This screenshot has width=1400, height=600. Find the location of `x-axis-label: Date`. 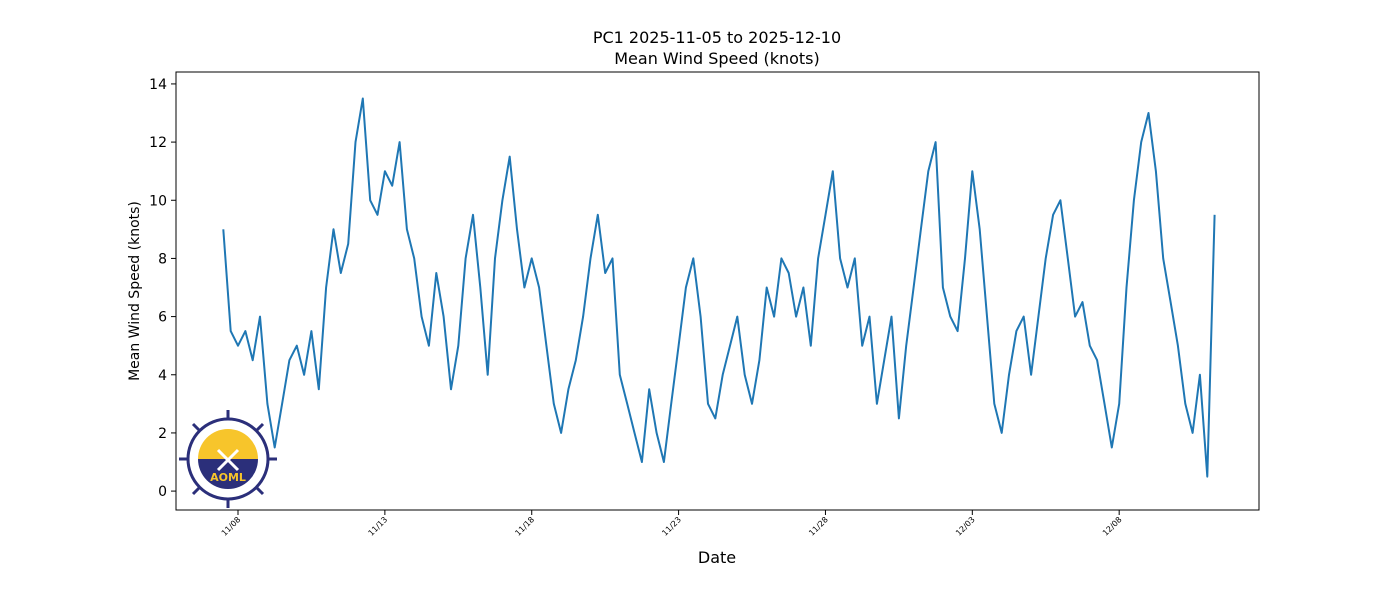

x-axis-label: Date is located at coordinates (717, 557).